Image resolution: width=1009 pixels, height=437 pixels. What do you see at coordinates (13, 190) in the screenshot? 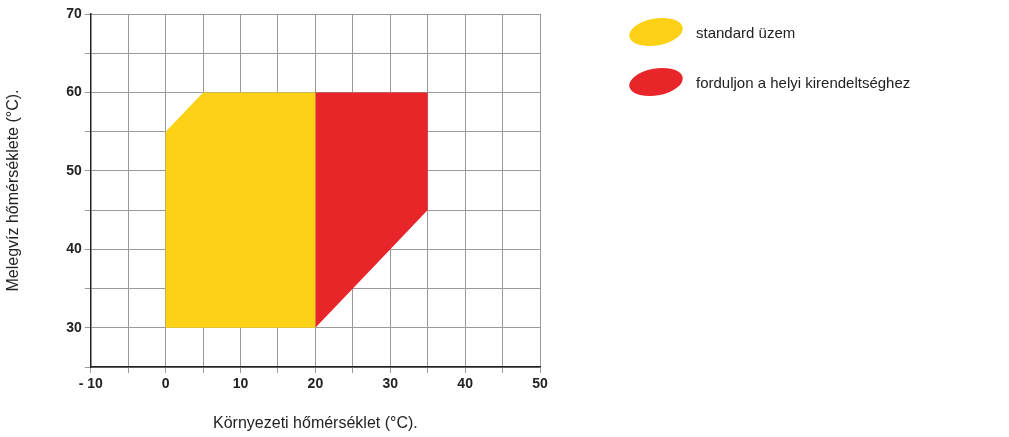
I see `y-axis-title: Melegvíz hőmérséklete (°C).` at bounding box center [13, 190].